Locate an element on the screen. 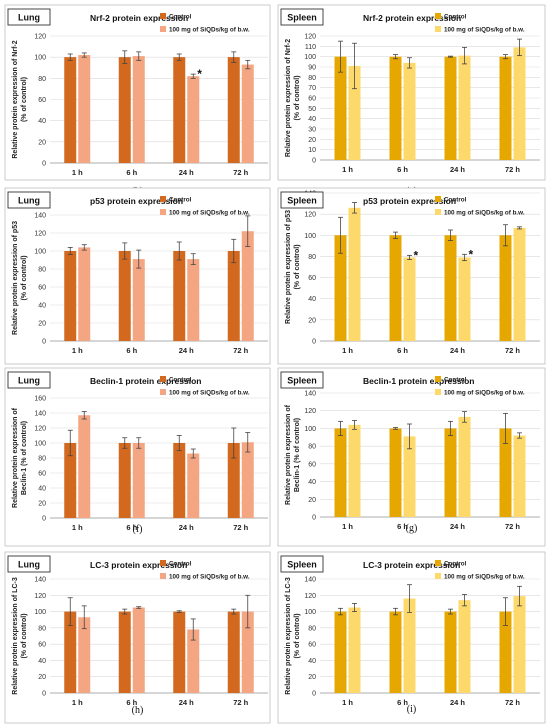 The height and width of the screenshot is (725, 550). y-tick-label: 110 is located at coordinates (310, 47).